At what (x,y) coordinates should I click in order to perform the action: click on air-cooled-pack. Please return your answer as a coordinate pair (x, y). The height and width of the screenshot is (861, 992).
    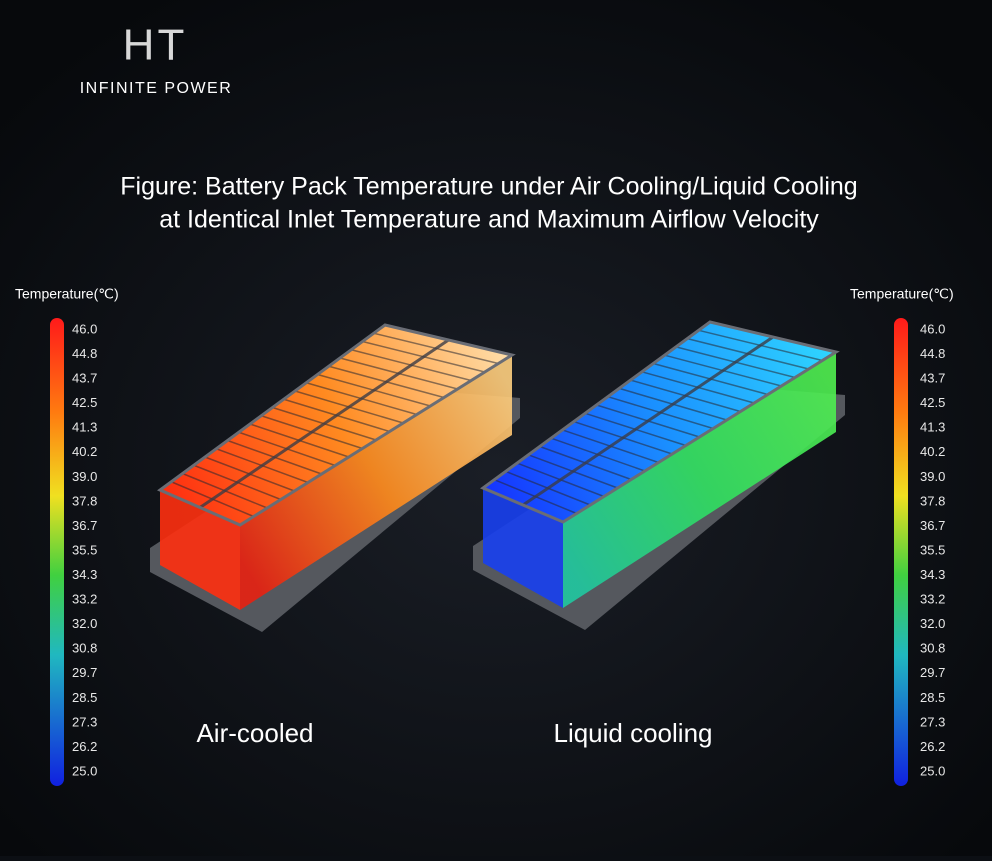
    Looking at the image, I should click on (335, 478).